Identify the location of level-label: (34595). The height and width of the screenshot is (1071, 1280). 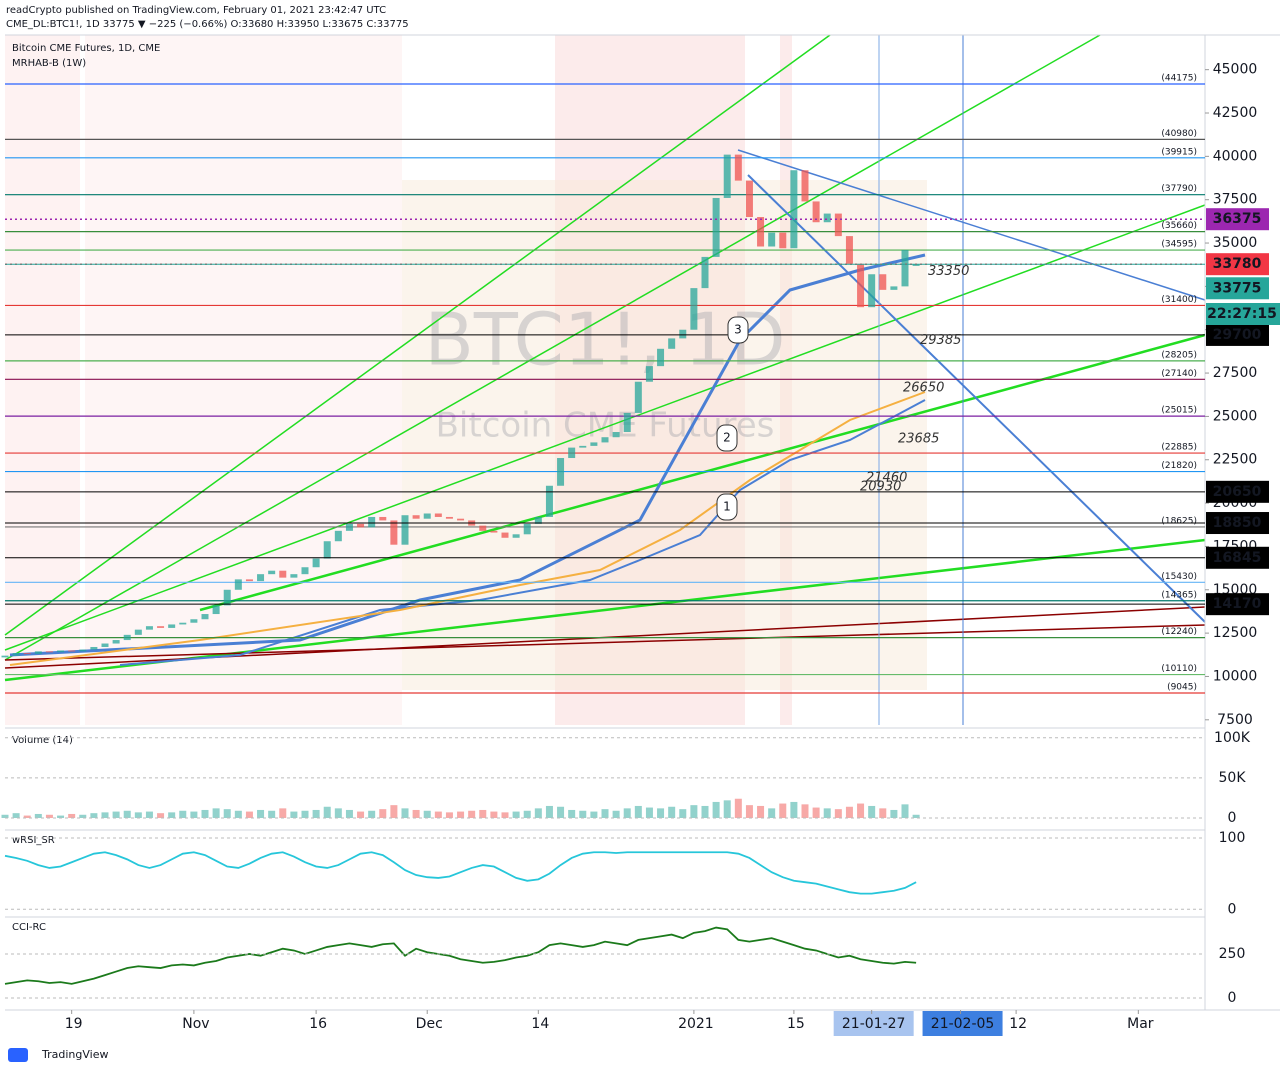
(1179, 245).